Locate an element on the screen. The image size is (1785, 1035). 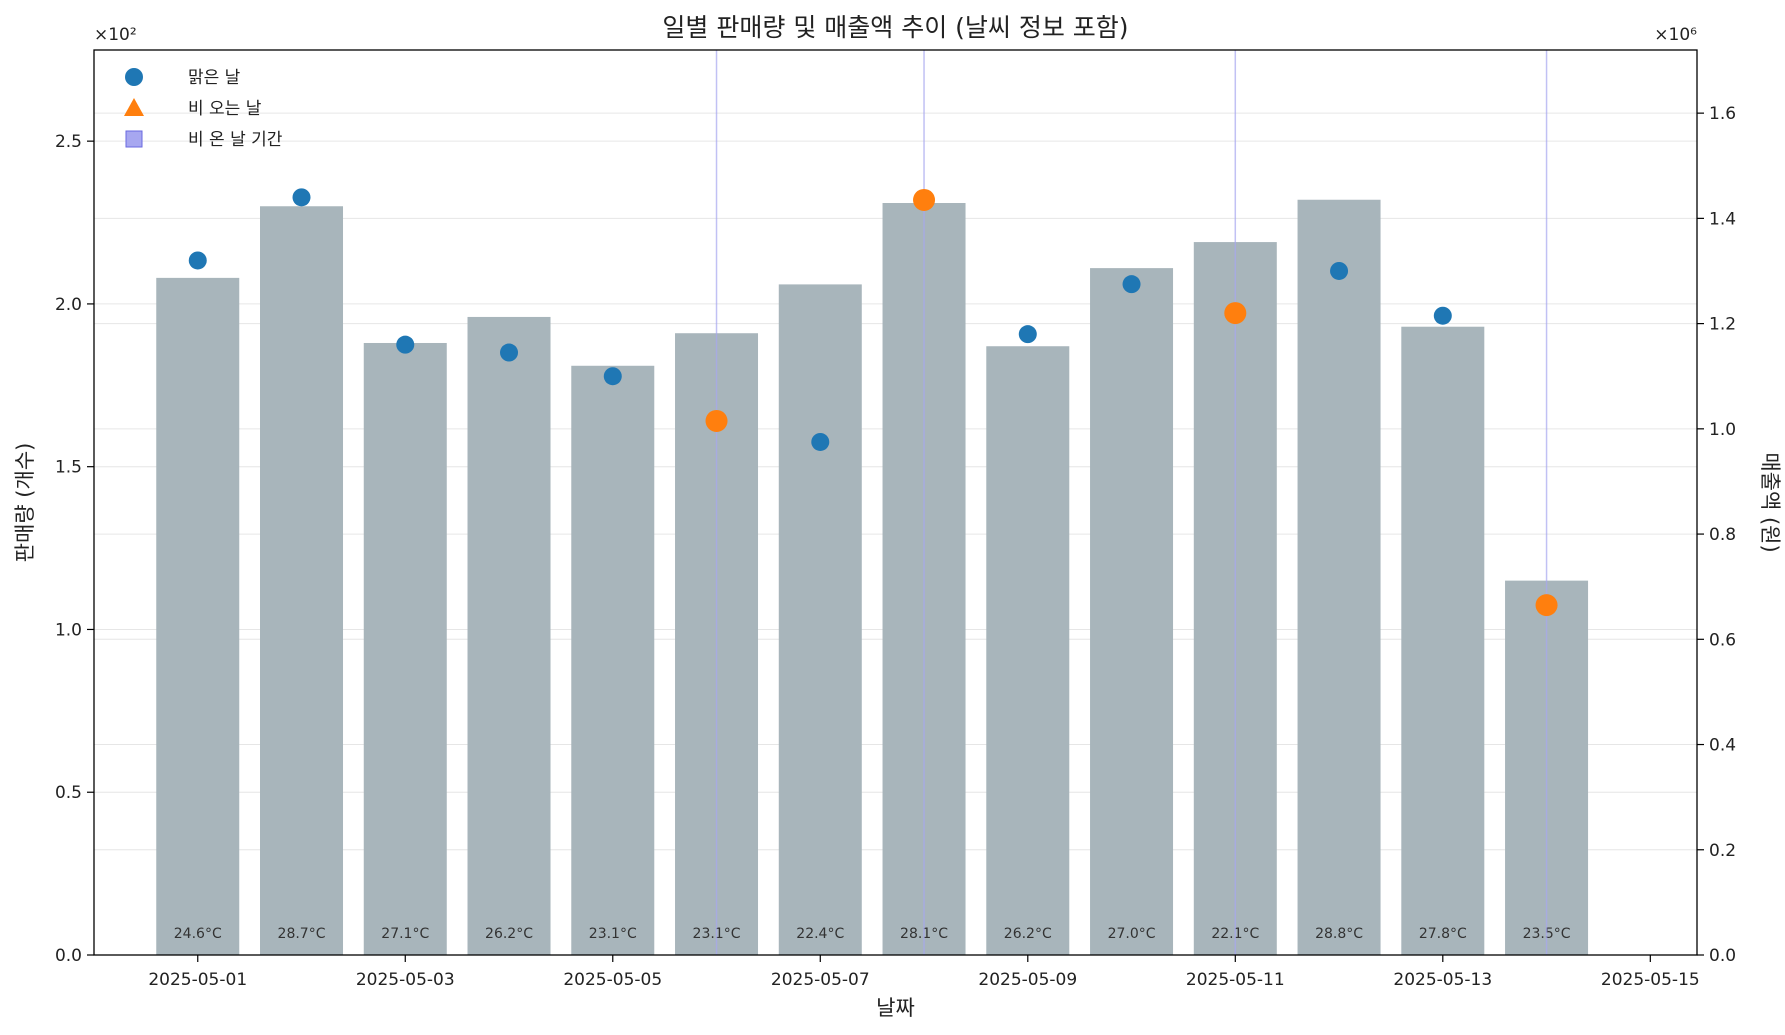
legend-marker-rain is located at coordinates (134, 107).